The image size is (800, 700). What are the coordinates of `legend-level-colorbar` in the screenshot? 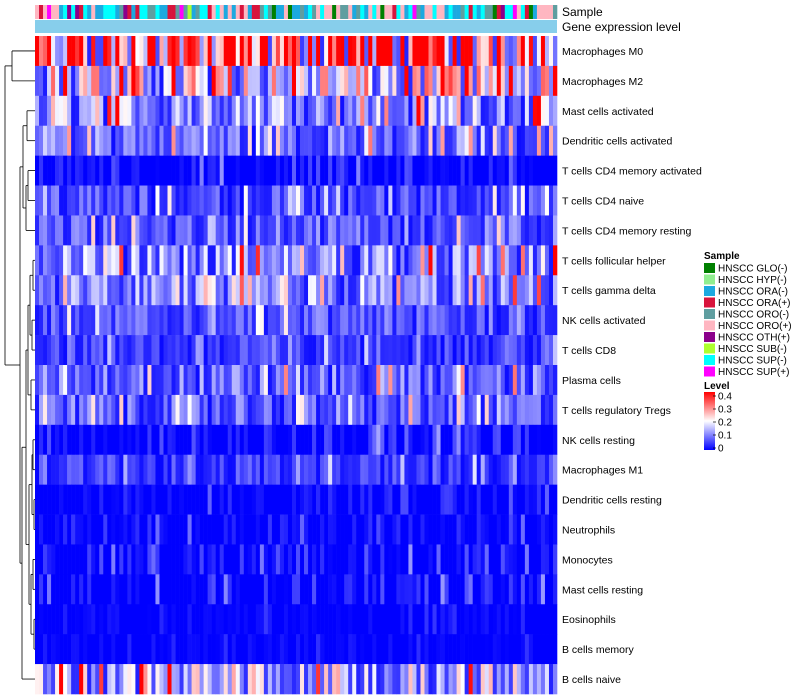 It's located at (709, 421).